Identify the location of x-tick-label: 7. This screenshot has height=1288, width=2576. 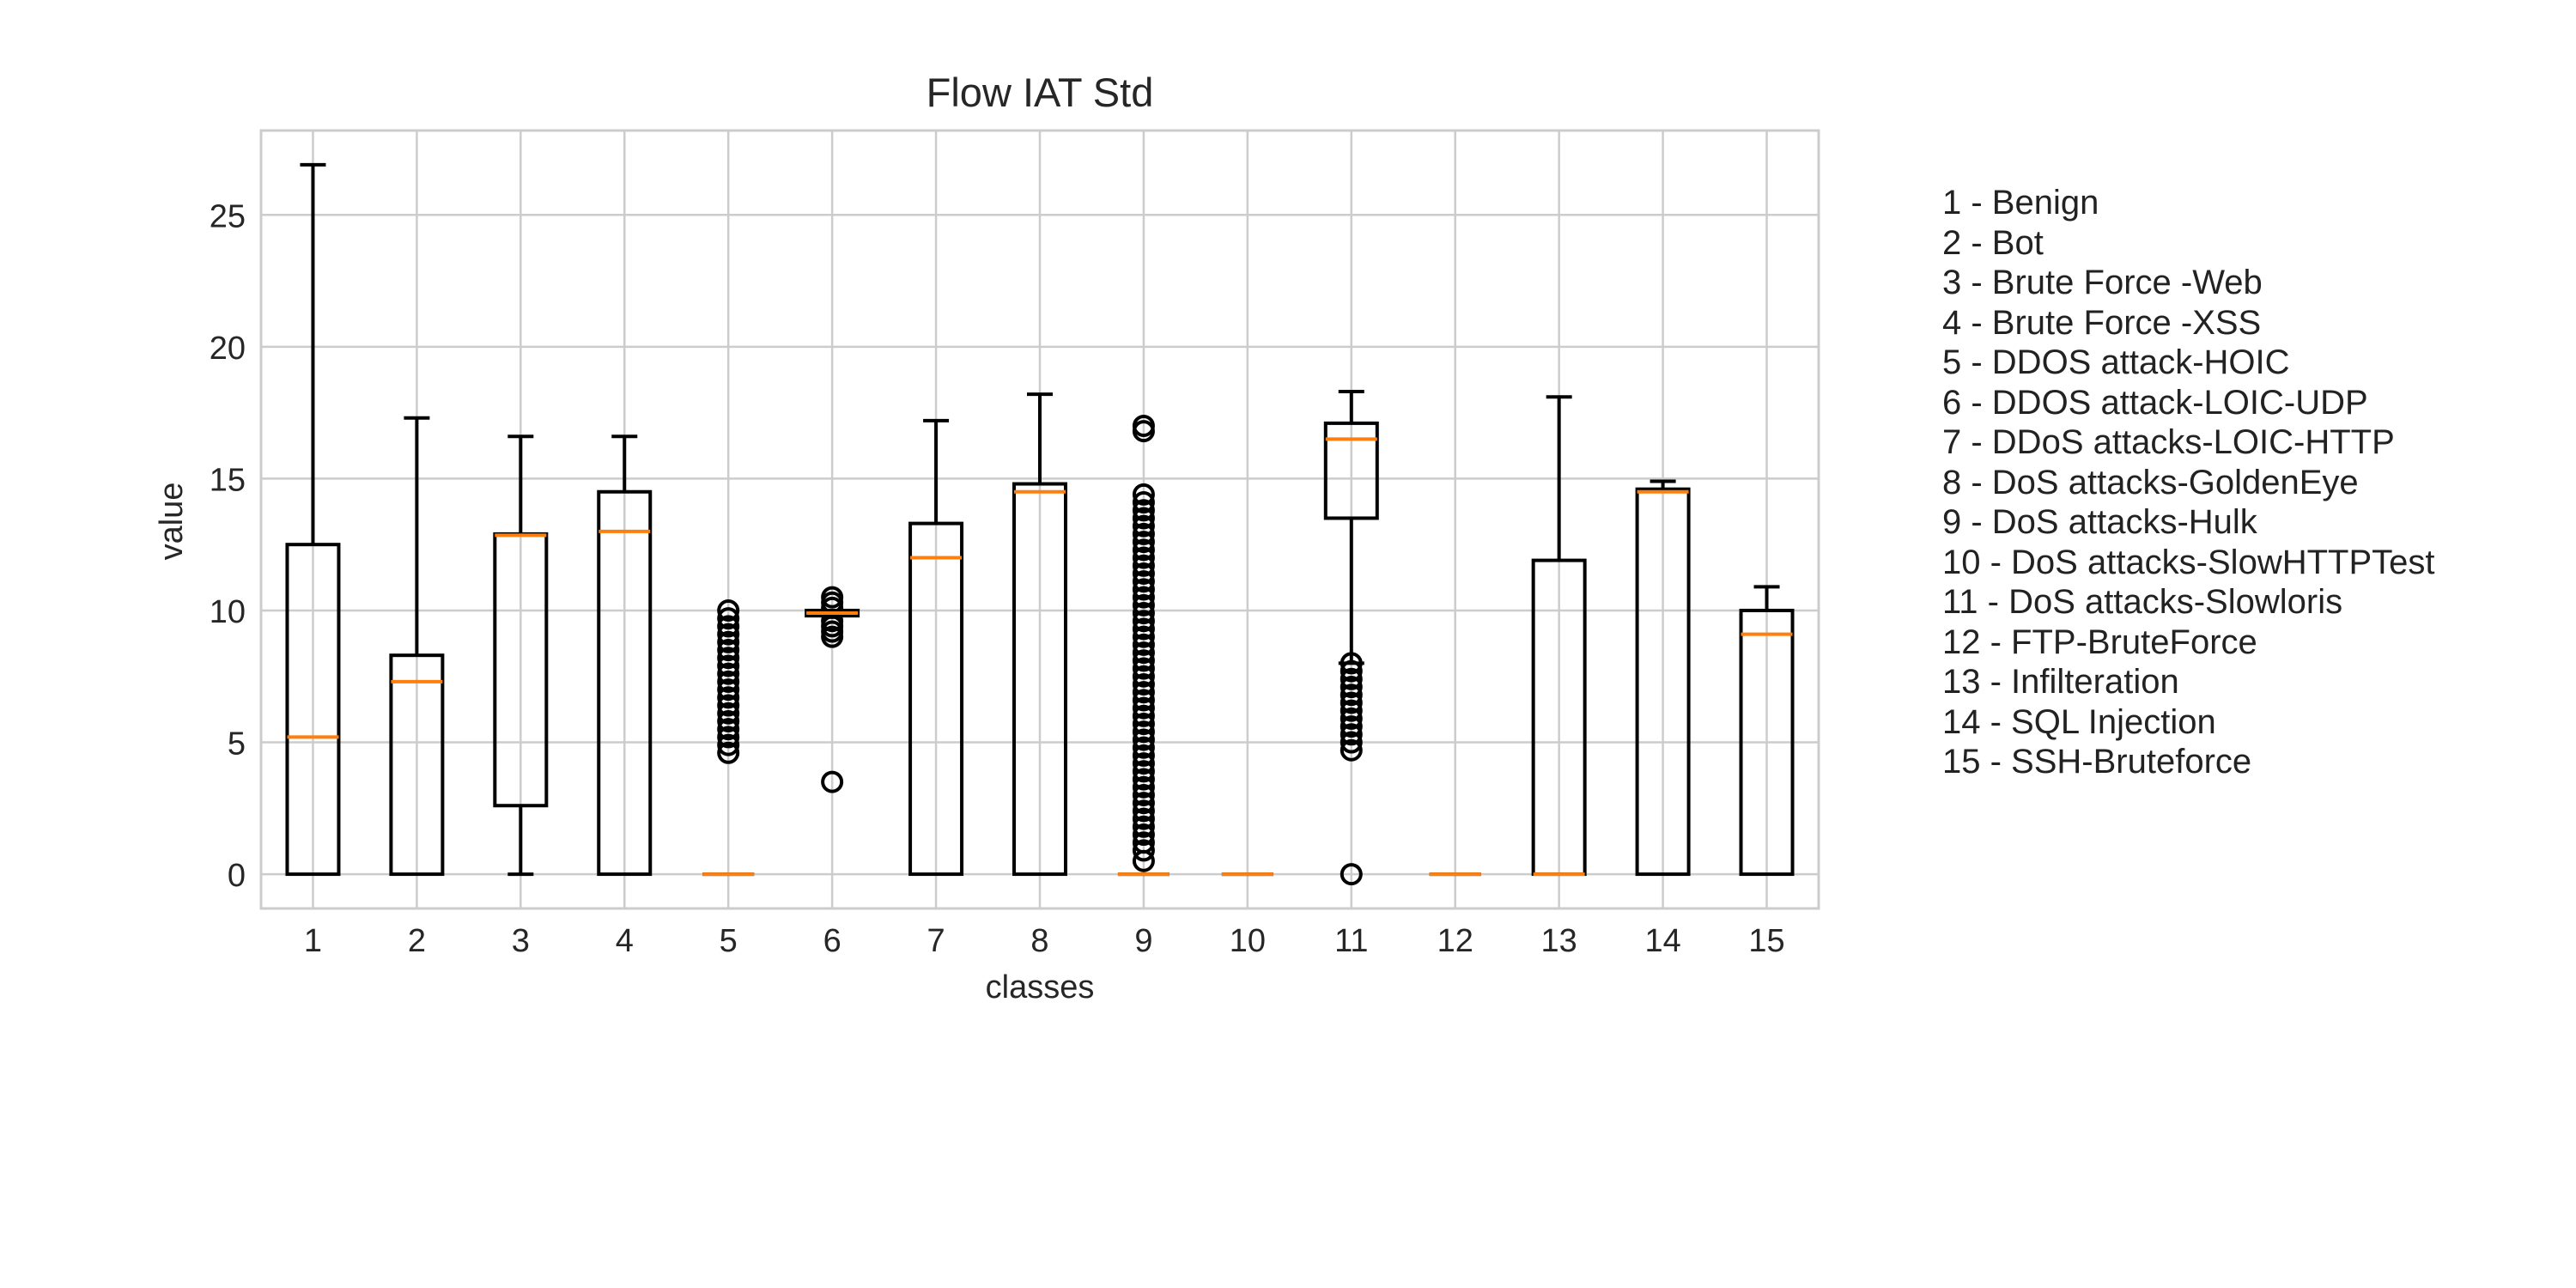
(936, 941).